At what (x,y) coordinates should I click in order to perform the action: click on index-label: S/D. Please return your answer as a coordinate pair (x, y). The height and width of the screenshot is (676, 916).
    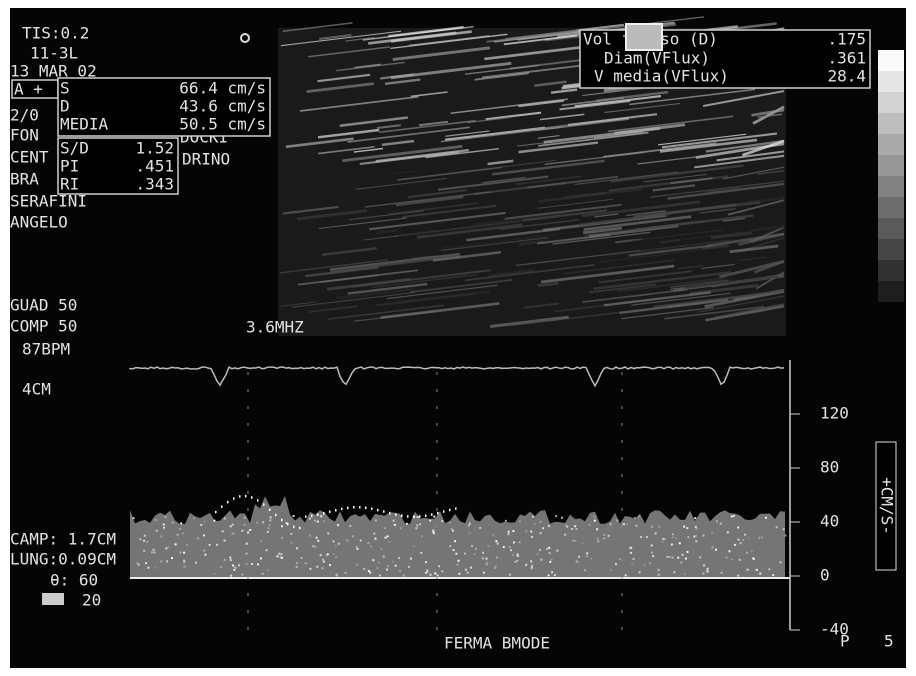
    Looking at the image, I should click on (74, 148).